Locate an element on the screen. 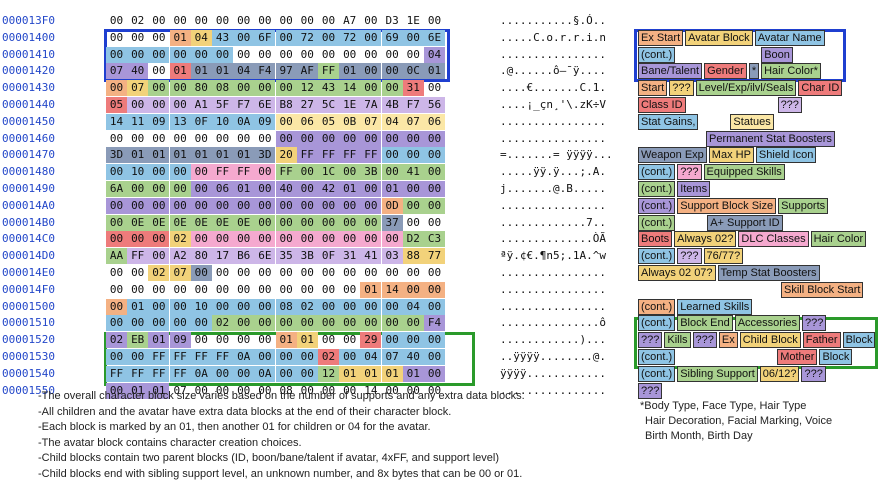 The height and width of the screenshot is (496, 887). label-row: Stat Gains, Statues is located at coordinates (706, 121).